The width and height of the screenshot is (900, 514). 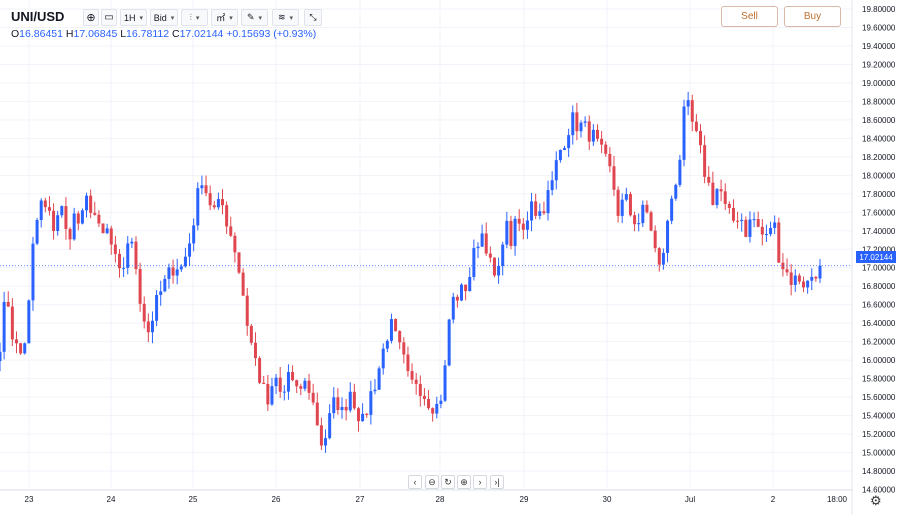 I want to click on x-tick-label: Jul, so click(x=690, y=499).